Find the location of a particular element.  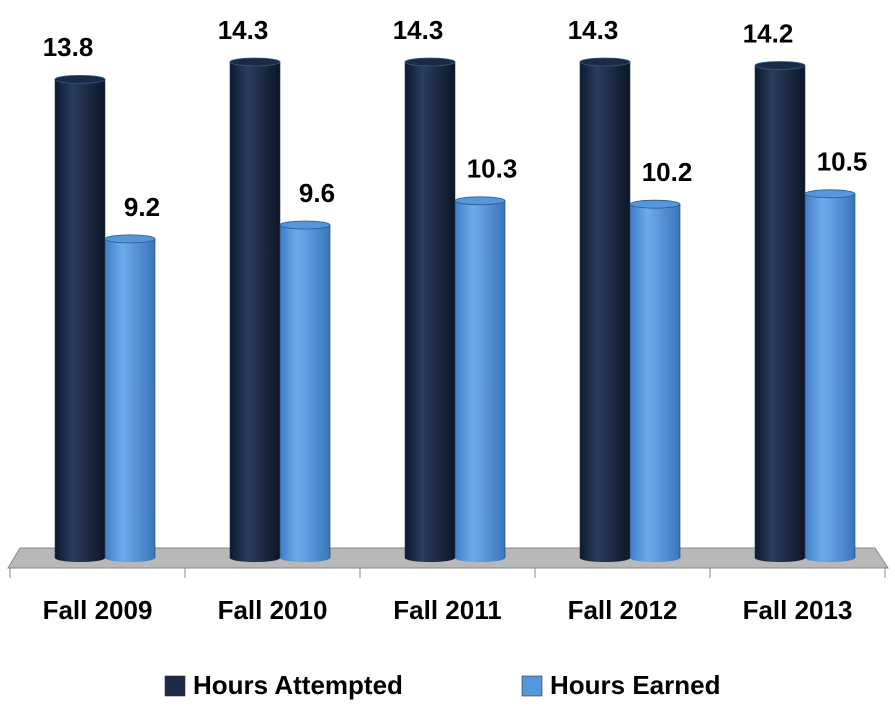

legend-label: Hours Earned is located at coordinates (635, 685).